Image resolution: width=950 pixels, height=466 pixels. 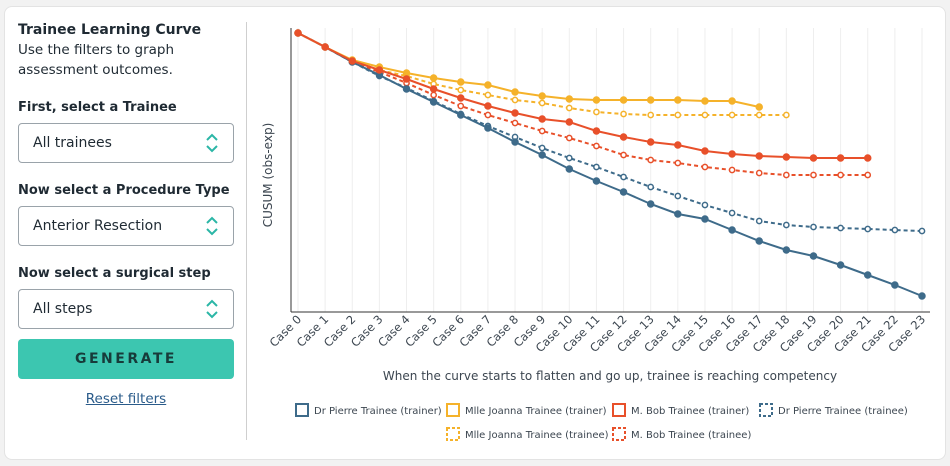 What do you see at coordinates (126, 309) in the screenshot?
I see `filter-select: All steps` at bounding box center [126, 309].